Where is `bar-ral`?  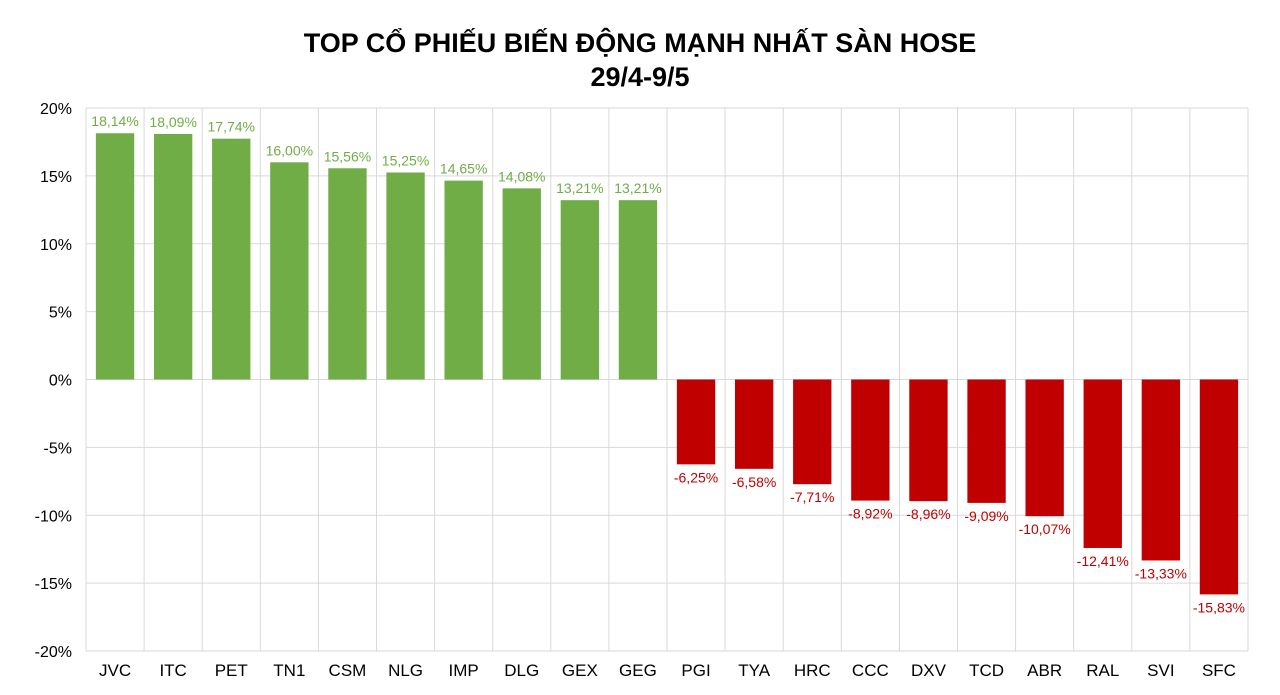
bar-ral is located at coordinates (1102, 463).